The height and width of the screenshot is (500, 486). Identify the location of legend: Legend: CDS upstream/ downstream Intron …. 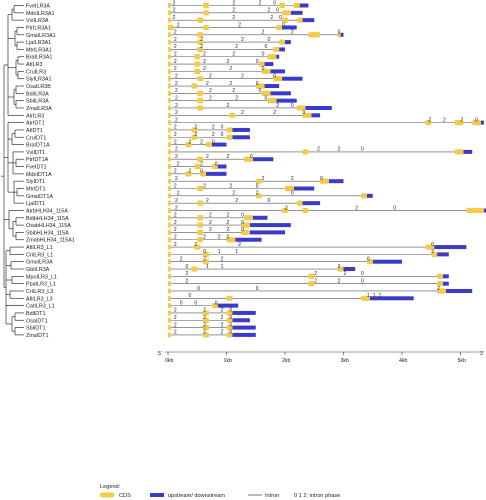
(220, 491).